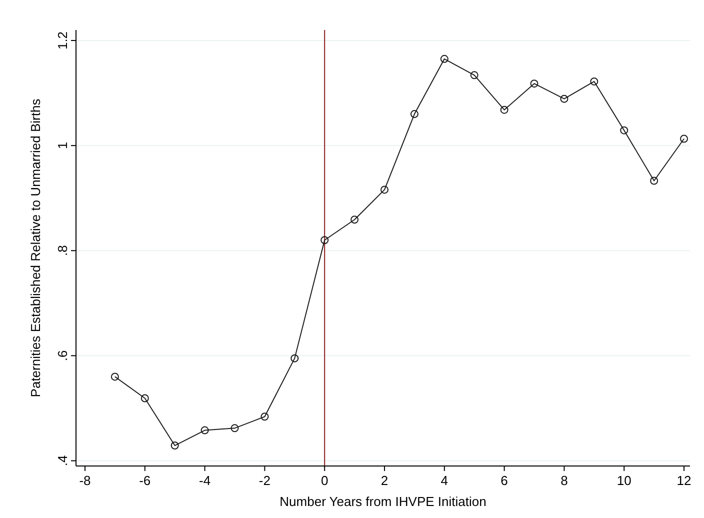 The height and width of the screenshot is (518, 704). What do you see at coordinates (85, 480) in the screenshot?
I see `x-tick-label: -8` at bounding box center [85, 480].